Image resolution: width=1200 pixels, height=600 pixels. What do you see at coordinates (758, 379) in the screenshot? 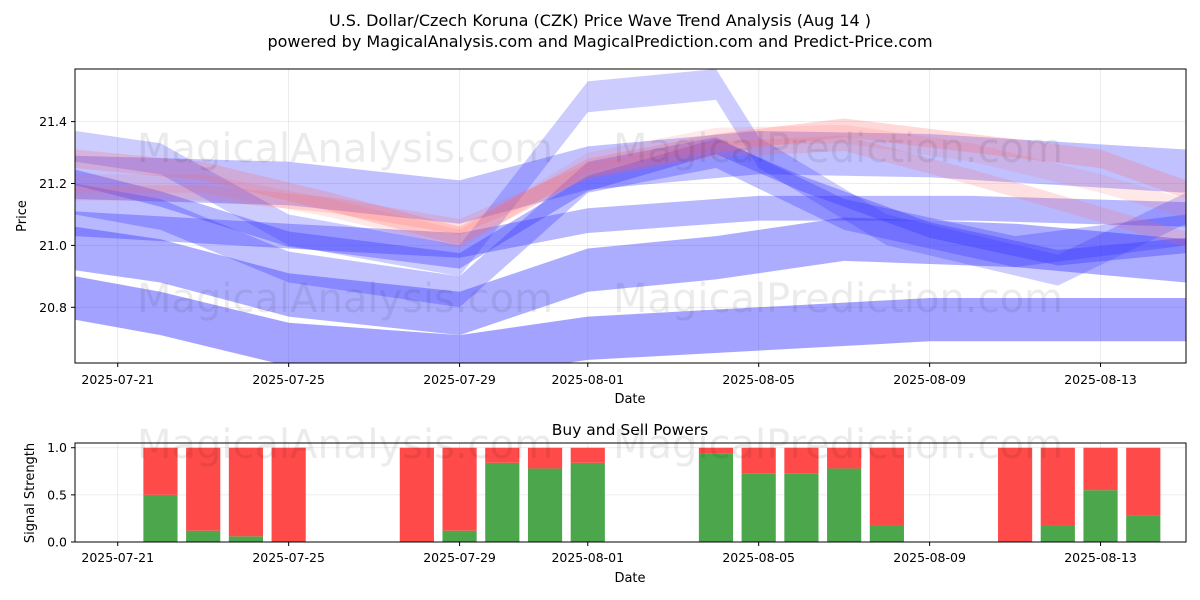
I see `price-x-tick-label: 2025-08-05` at bounding box center [758, 379].